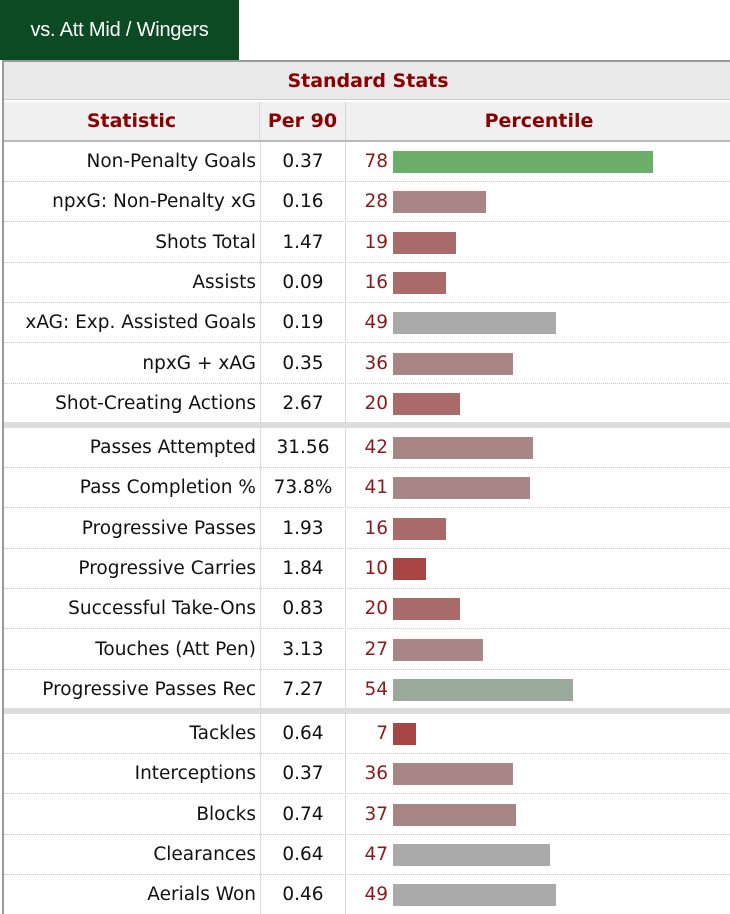 The width and height of the screenshot is (730, 914). I want to click on table-row: Pass Completion % 73.8% 41, so click(367, 488).